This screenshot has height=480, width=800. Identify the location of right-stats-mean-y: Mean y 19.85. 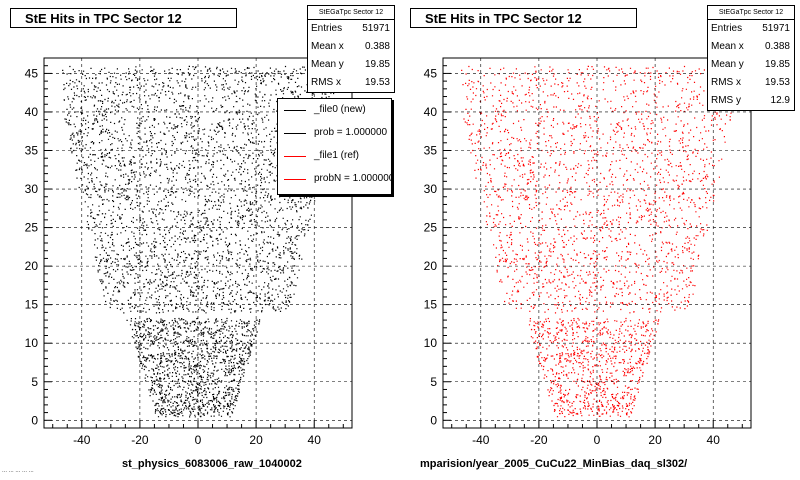
(750, 64).